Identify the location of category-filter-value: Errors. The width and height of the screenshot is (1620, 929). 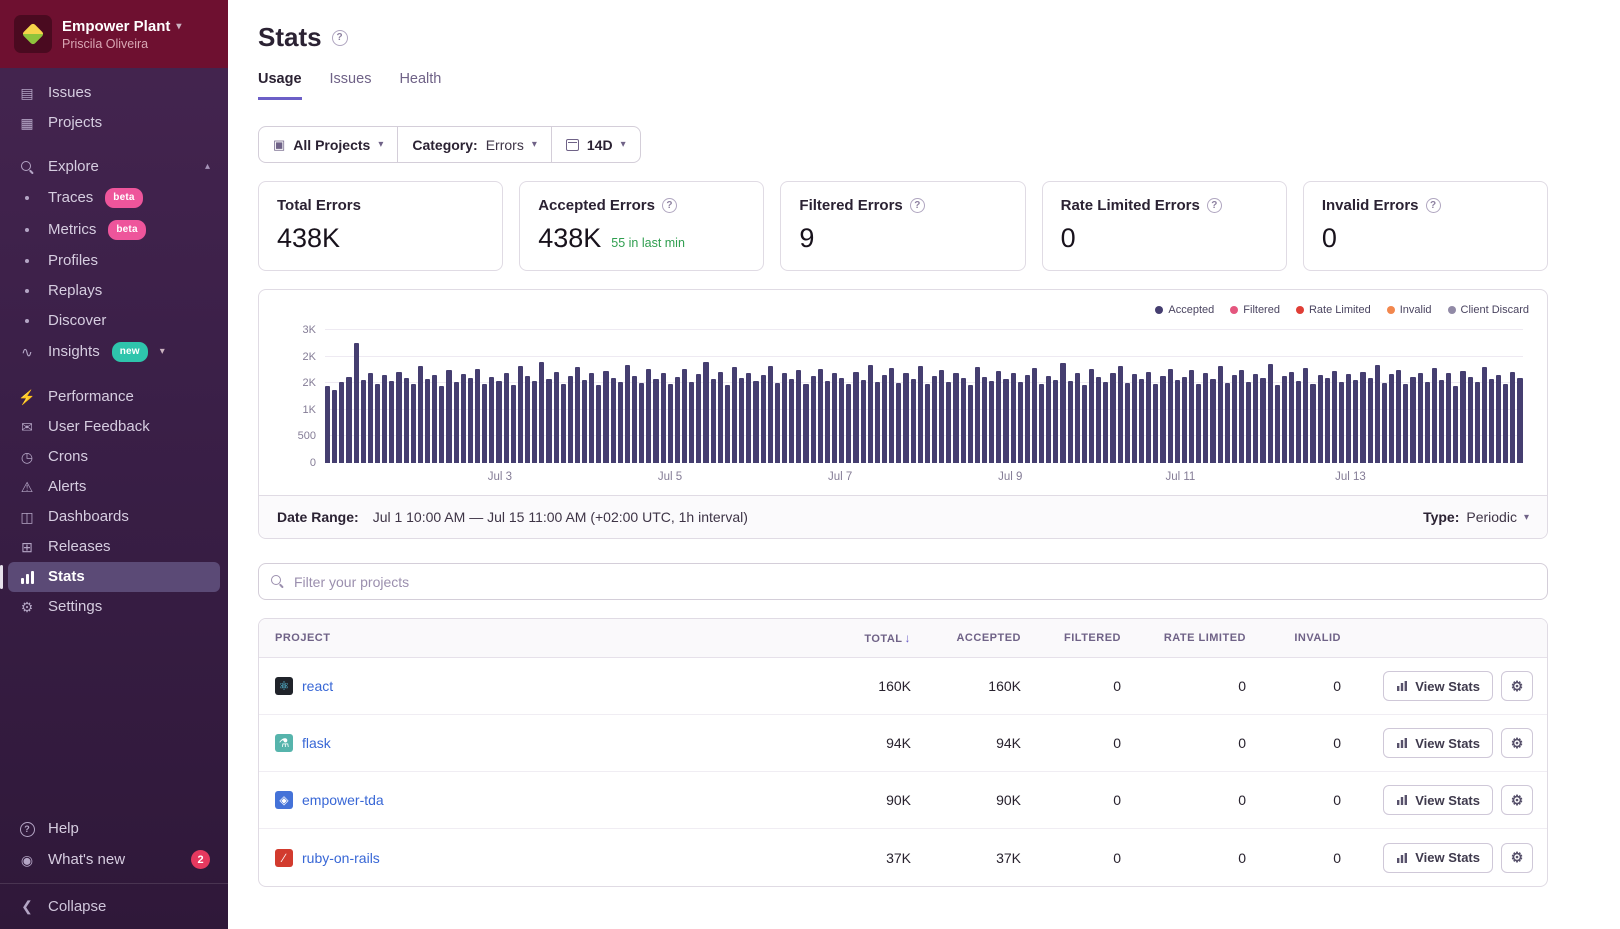
(504, 144).